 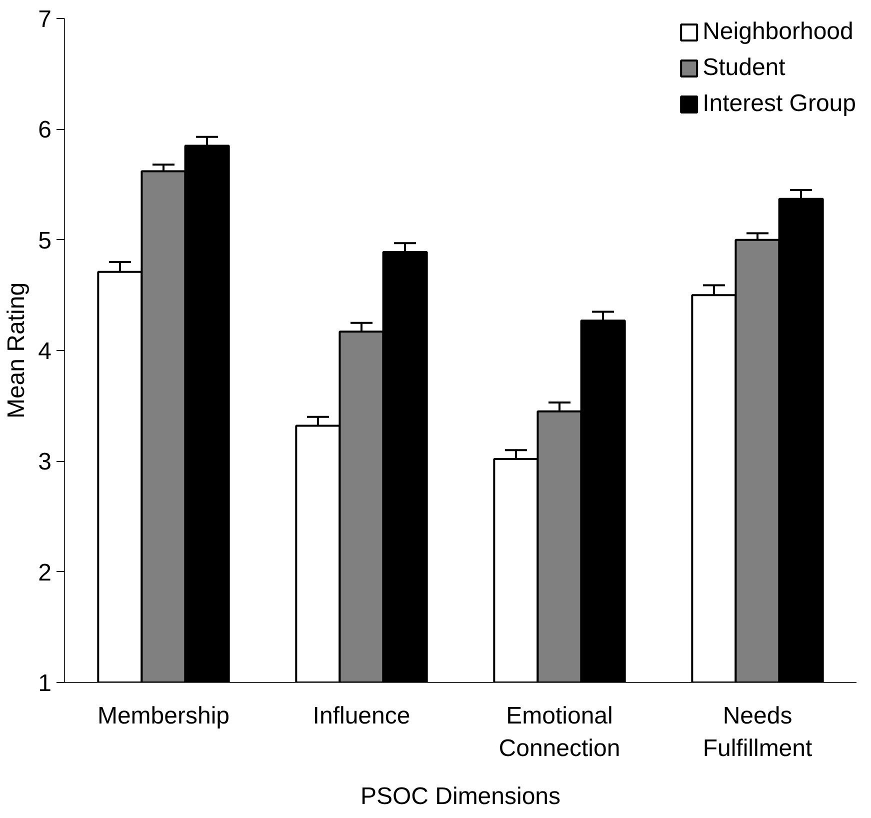 I want to click on legend-label: Student, so click(x=744, y=68).